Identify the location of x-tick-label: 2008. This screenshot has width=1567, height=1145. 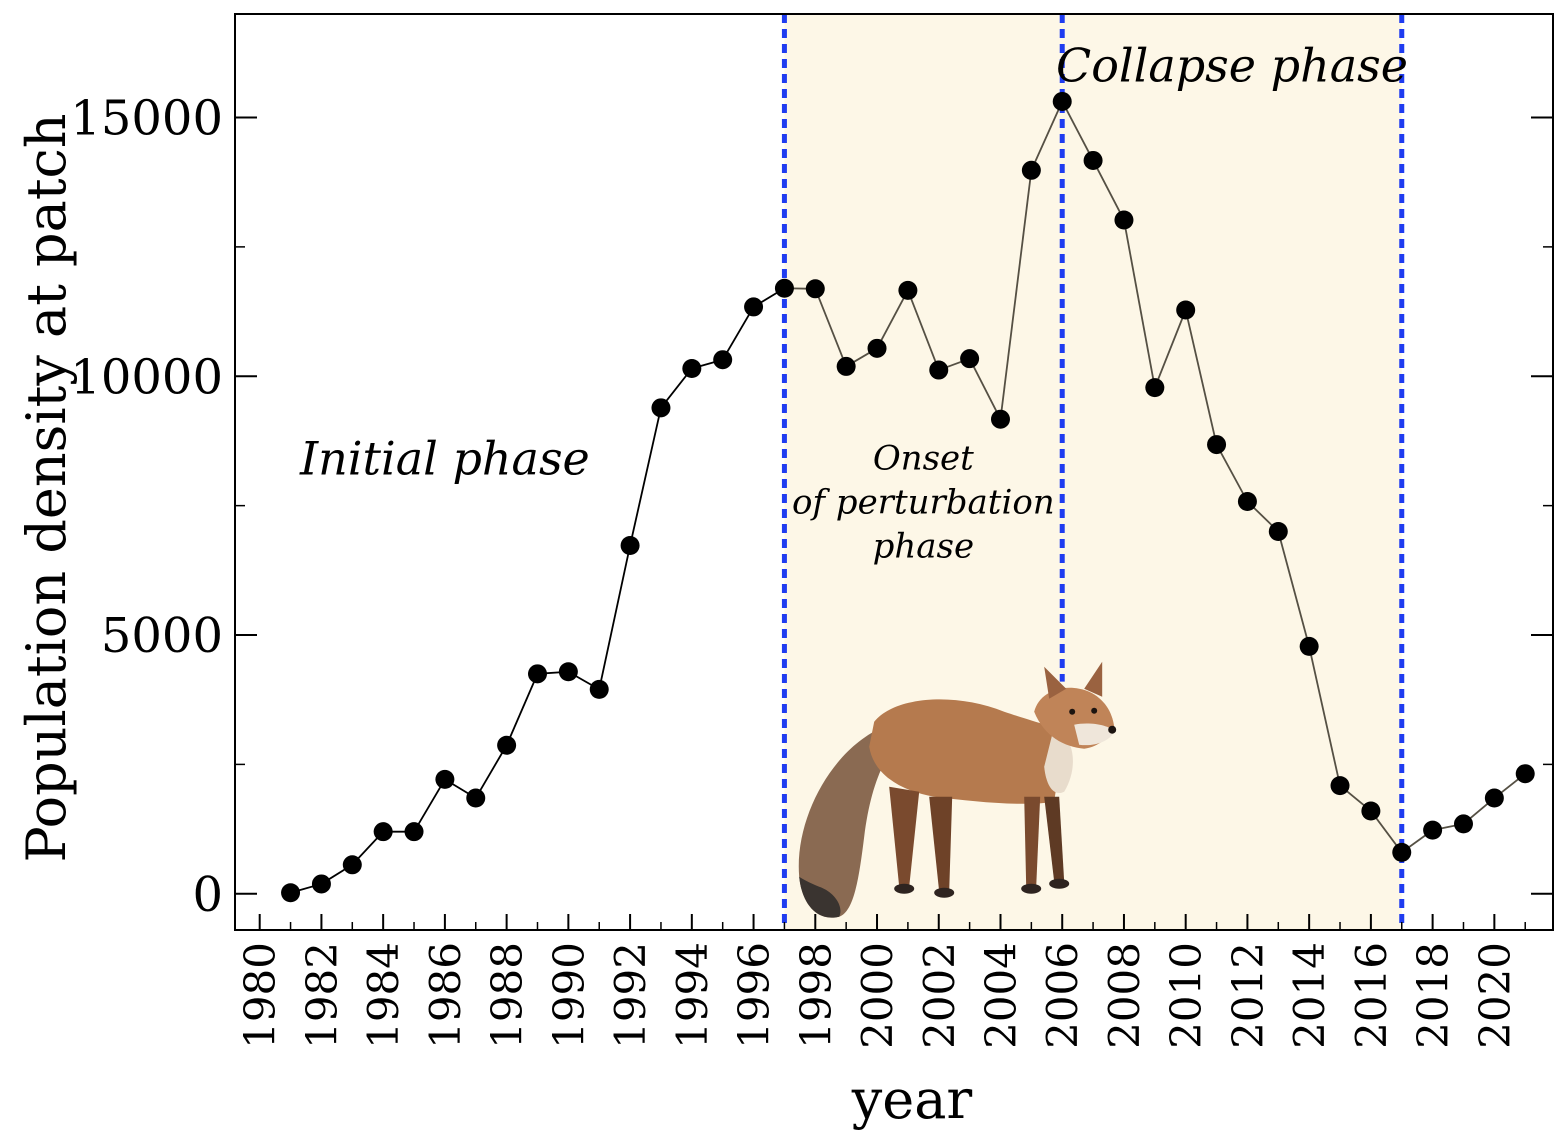
(1124, 995).